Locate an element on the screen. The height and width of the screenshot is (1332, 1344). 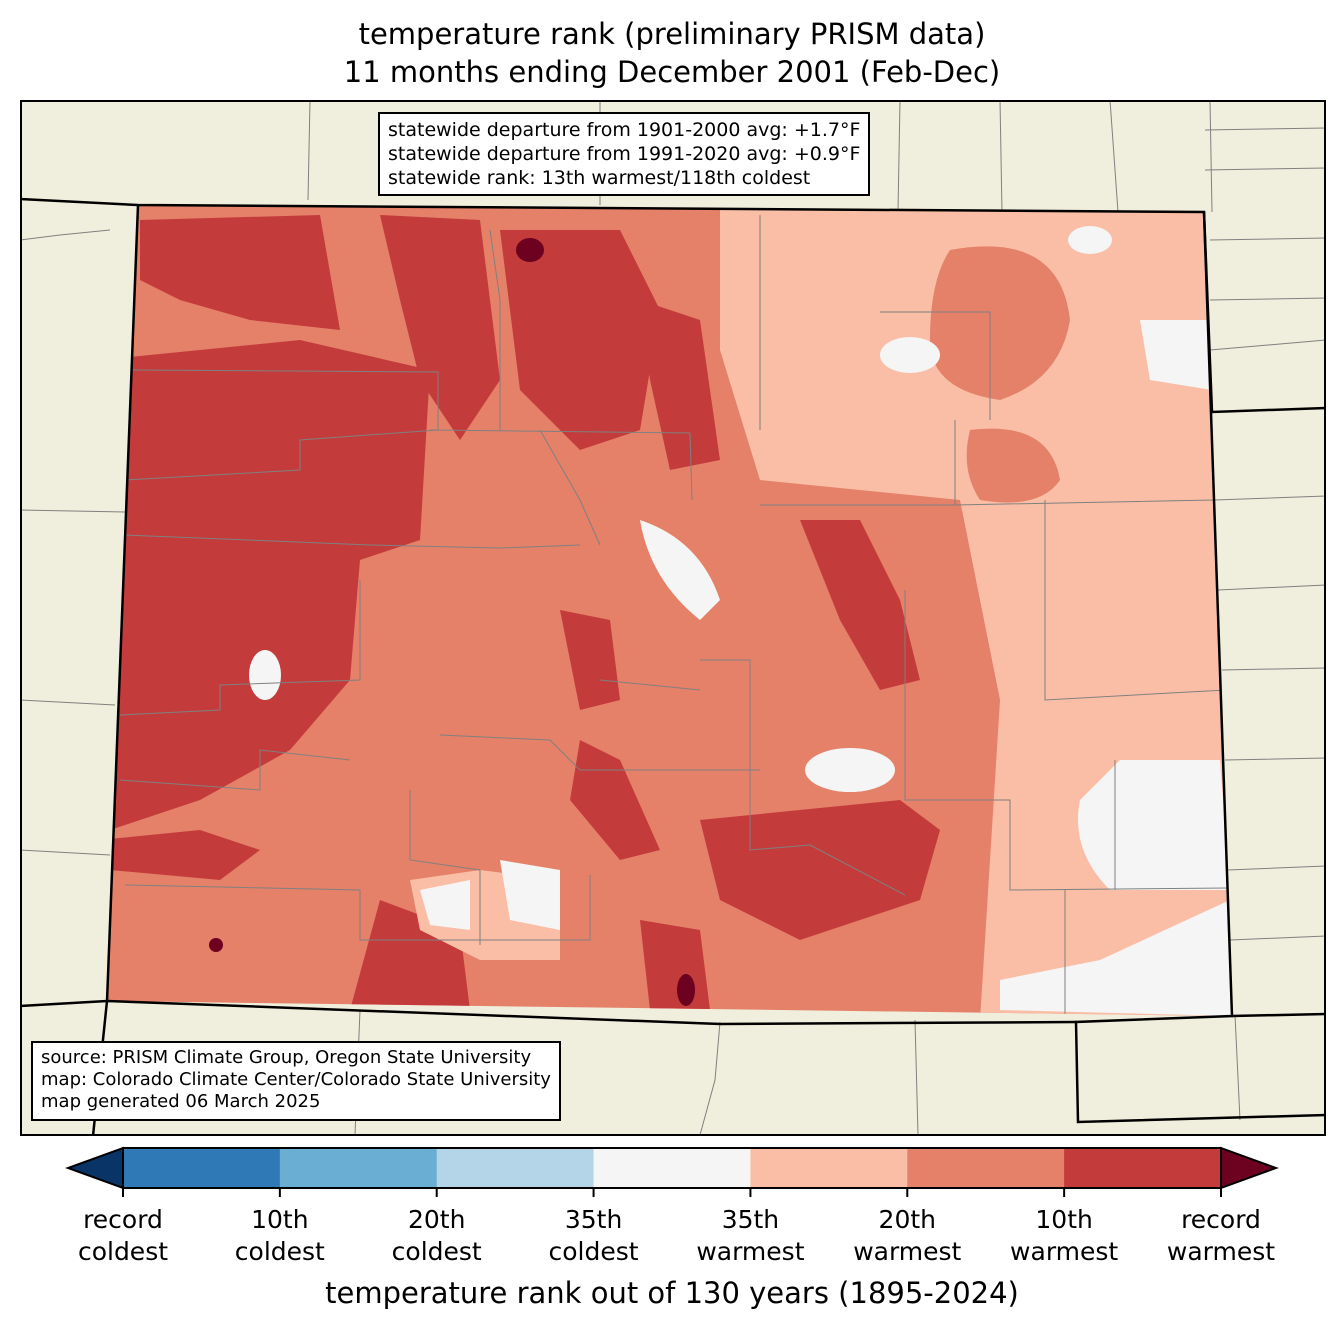
colorbar-tick-label: 20th warmest is located at coordinates (907, 1236).